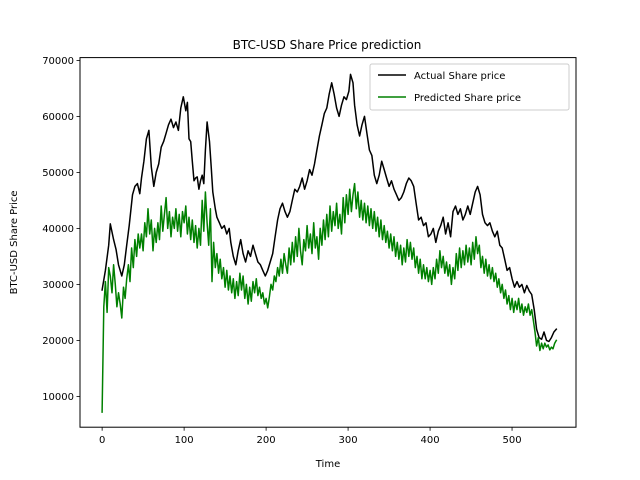  I want to click on x-tick-label: 500, so click(512, 440).